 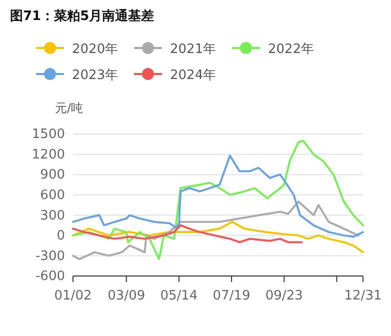 I want to click on legend-label: 2021年, so click(x=193, y=49).